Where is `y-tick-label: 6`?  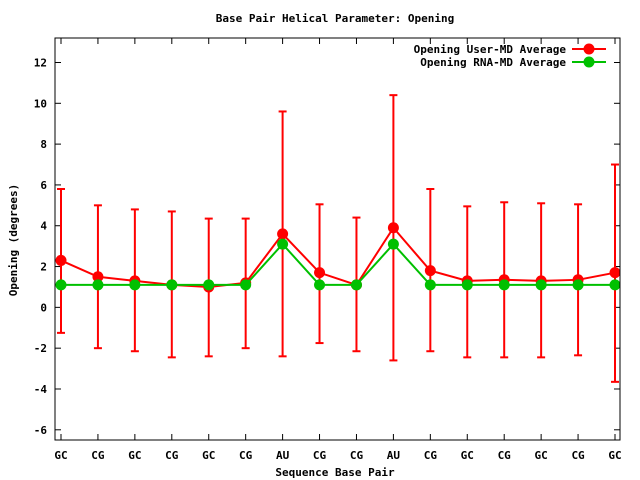 y-tick-label: 6 is located at coordinates (43, 185).